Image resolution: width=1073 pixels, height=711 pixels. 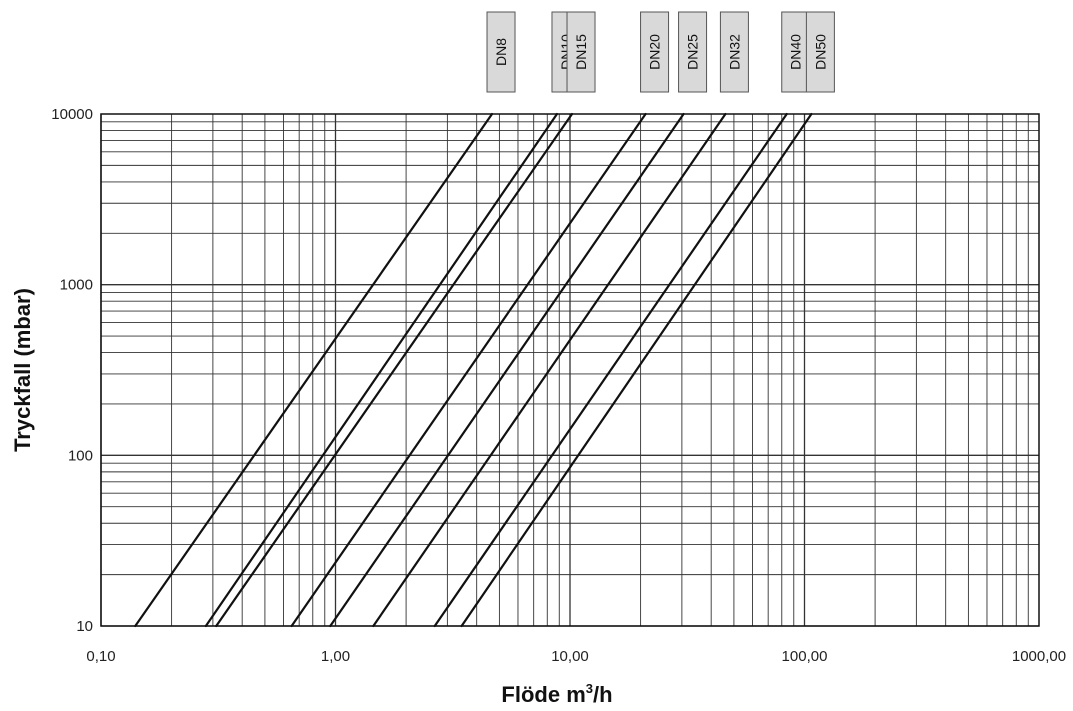 I want to click on series-label-dn40: DN40, so click(x=796, y=52).